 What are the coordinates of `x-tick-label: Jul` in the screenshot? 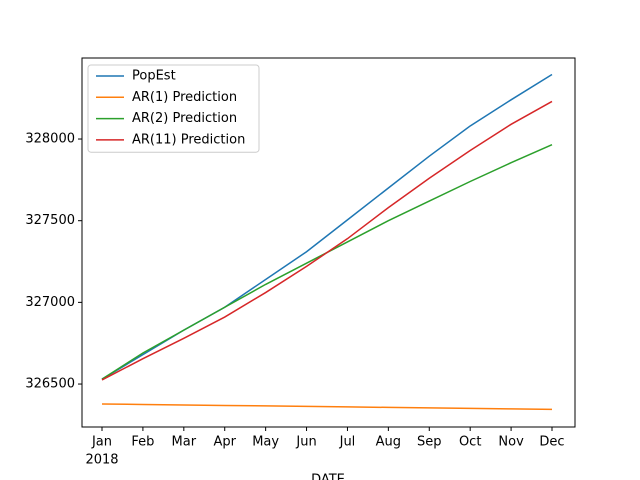 It's located at (347, 442).